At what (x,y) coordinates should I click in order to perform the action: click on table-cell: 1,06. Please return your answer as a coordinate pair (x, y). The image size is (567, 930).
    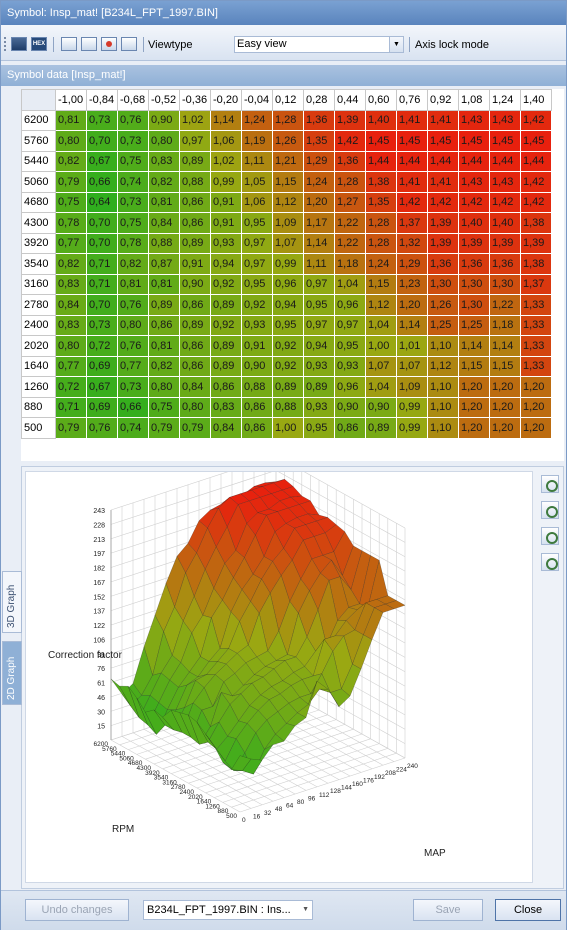
    Looking at the image, I should click on (226, 141).